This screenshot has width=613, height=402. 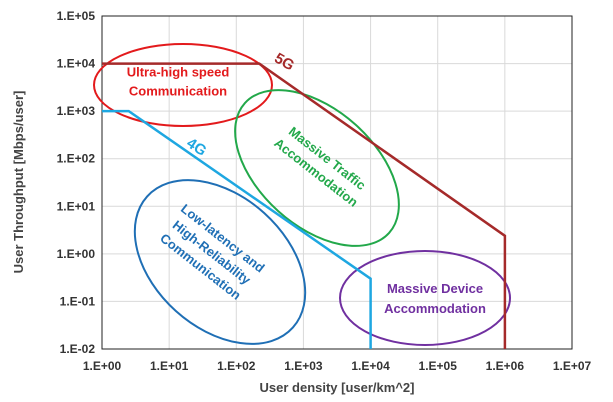 What do you see at coordinates (220, 262) in the screenshot?
I see `annotation-ellipse-lowlat` at bounding box center [220, 262].